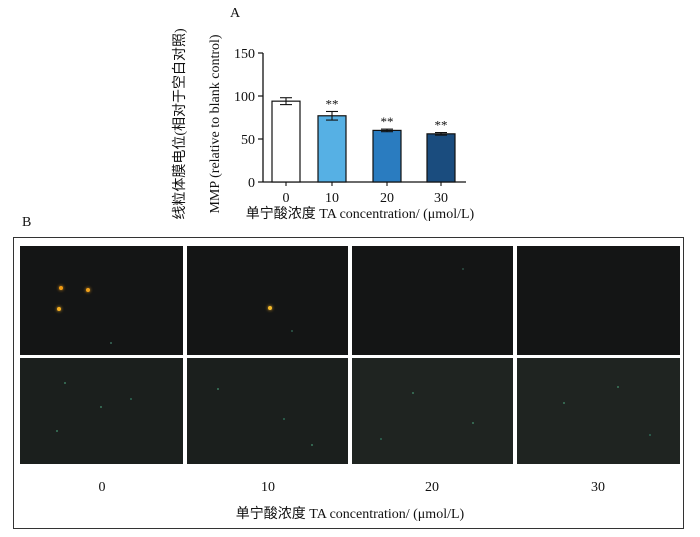 This screenshot has height=537, width=700. What do you see at coordinates (360, 213) in the screenshot?
I see `x-axis-title: 单宁酸浓度 TA concentration/ (μmol/L)` at bounding box center [360, 213].